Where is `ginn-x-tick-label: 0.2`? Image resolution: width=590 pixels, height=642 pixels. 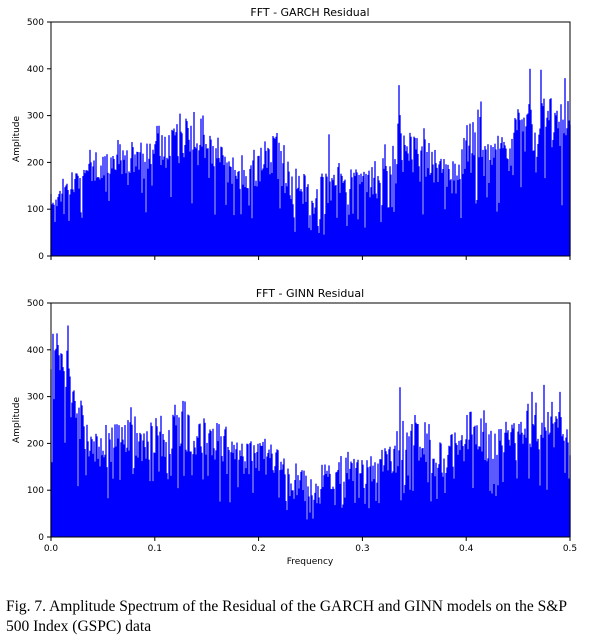
ginn-x-tick-label: 0.2 is located at coordinates (258, 549).